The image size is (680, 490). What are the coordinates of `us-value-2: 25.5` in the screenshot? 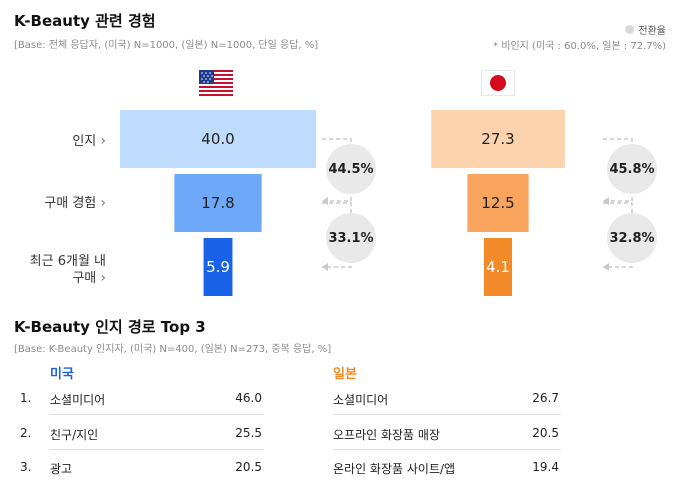 It's located at (248, 433).